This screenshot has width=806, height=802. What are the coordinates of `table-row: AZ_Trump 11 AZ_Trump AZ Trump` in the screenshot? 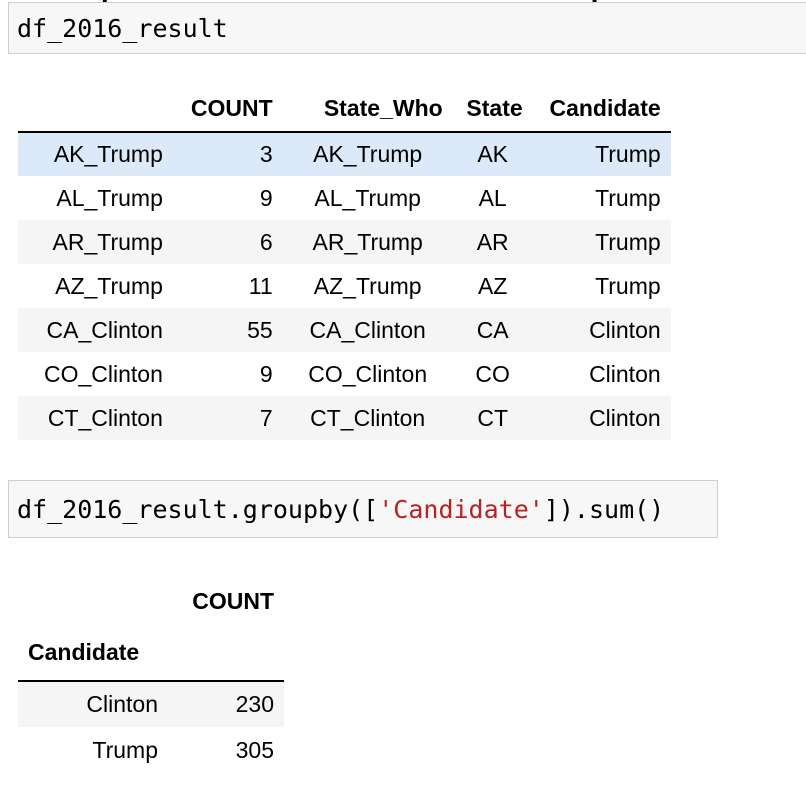 It's located at (344, 286).